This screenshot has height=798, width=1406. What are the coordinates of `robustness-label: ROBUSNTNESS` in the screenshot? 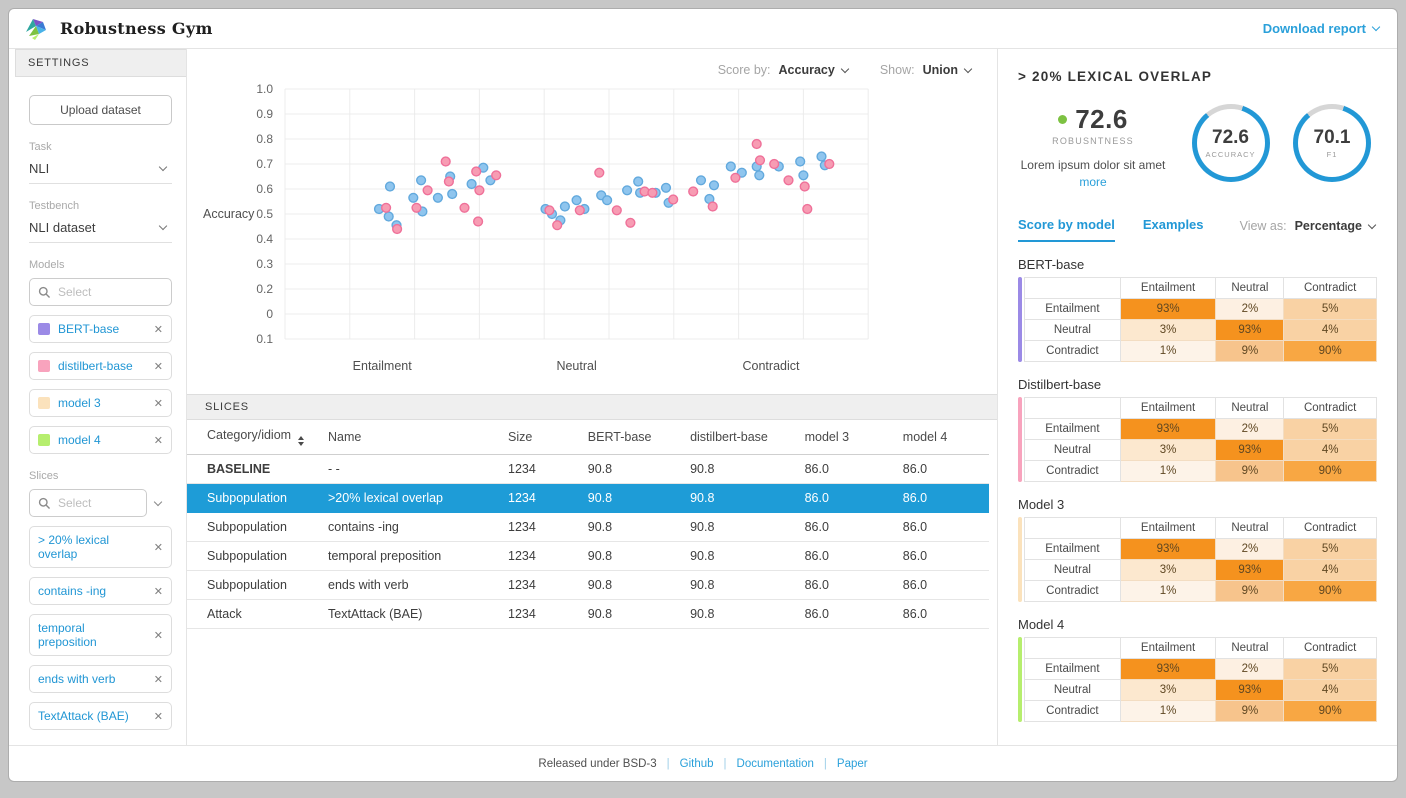 It's located at (1093, 141).